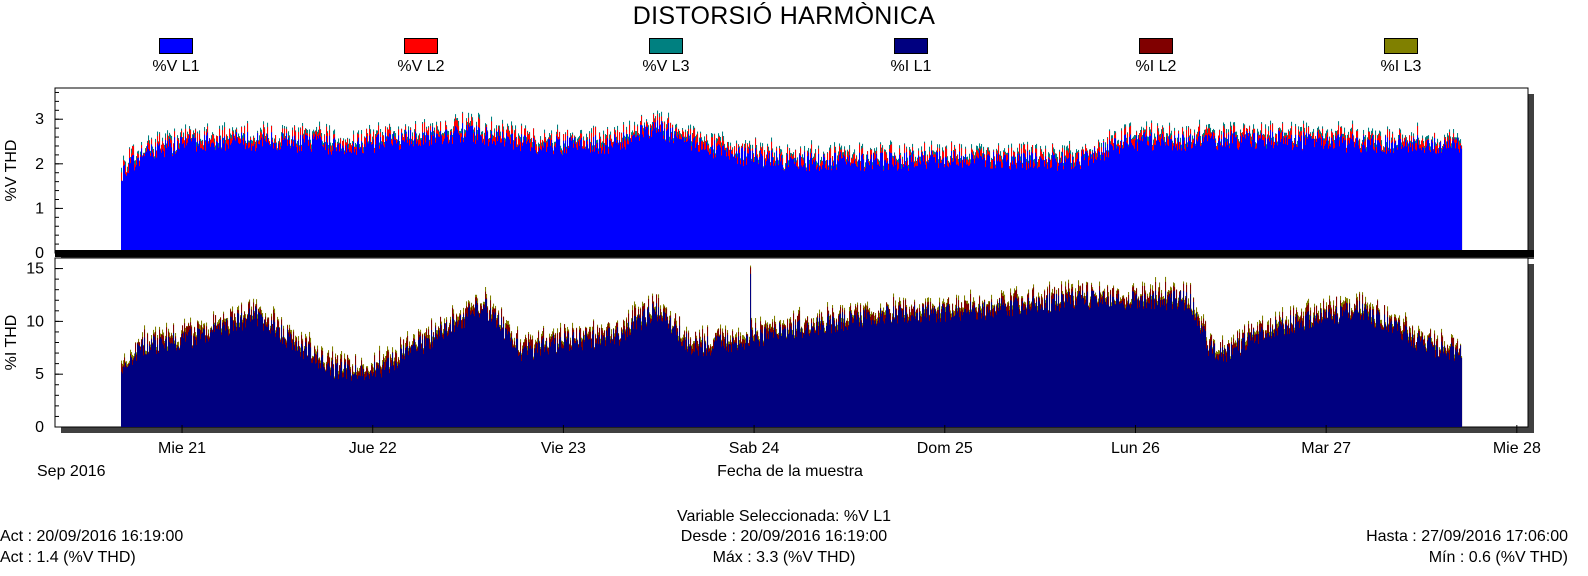  Describe the element at coordinates (666, 57) in the screenshot. I see `legend-item-v-l3: %V L3` at that location.